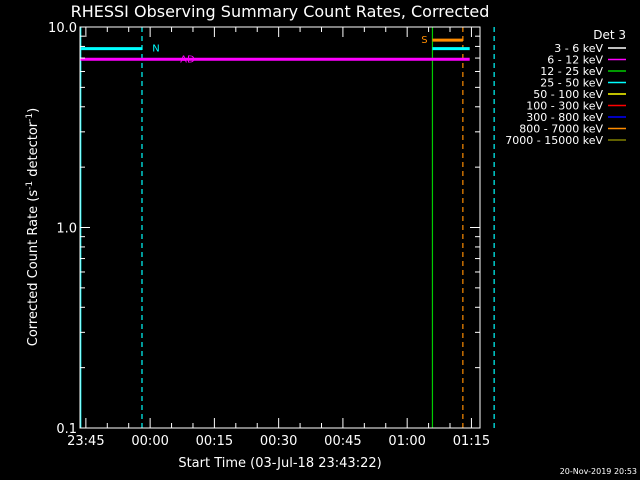 Image resolution: width=640 pixels, height=480 pixels. What do you see at coordinates (424, 40) in the screenshot?
I see `annotation-label: S` at bounding box center [424, 40].